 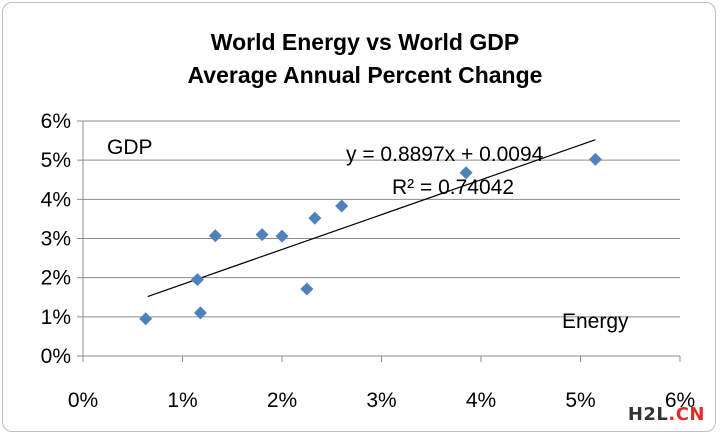 What do you see at coordinates (83, 400) in the screenshot?
I see `x-tick-label: 0%` at bounding box center [83, 400].